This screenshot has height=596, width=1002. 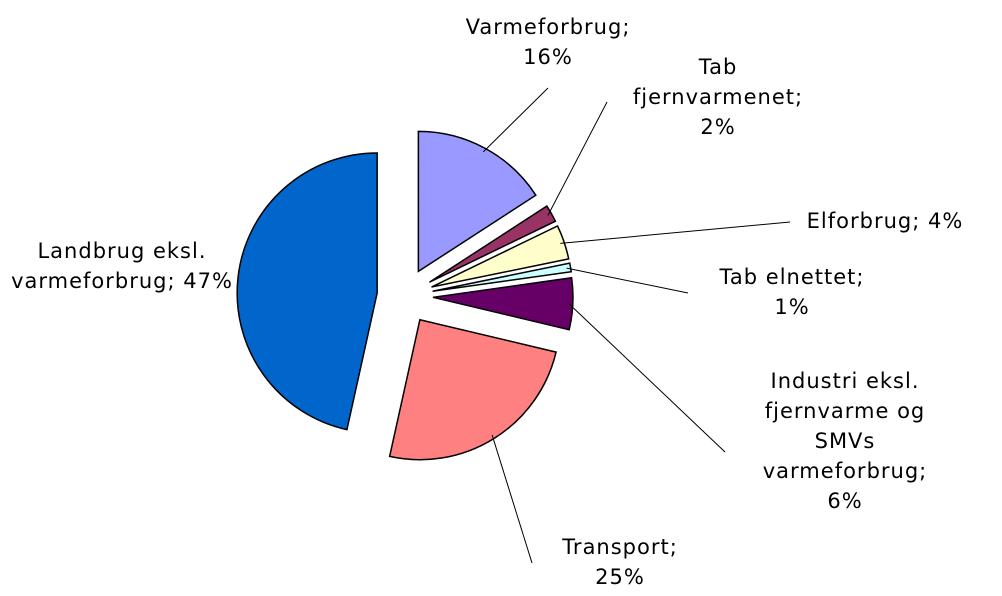 What do you see at coordinates (548, 57) in the screenshot?
I see `value-label: 16%` at bounding box center [548, 57].